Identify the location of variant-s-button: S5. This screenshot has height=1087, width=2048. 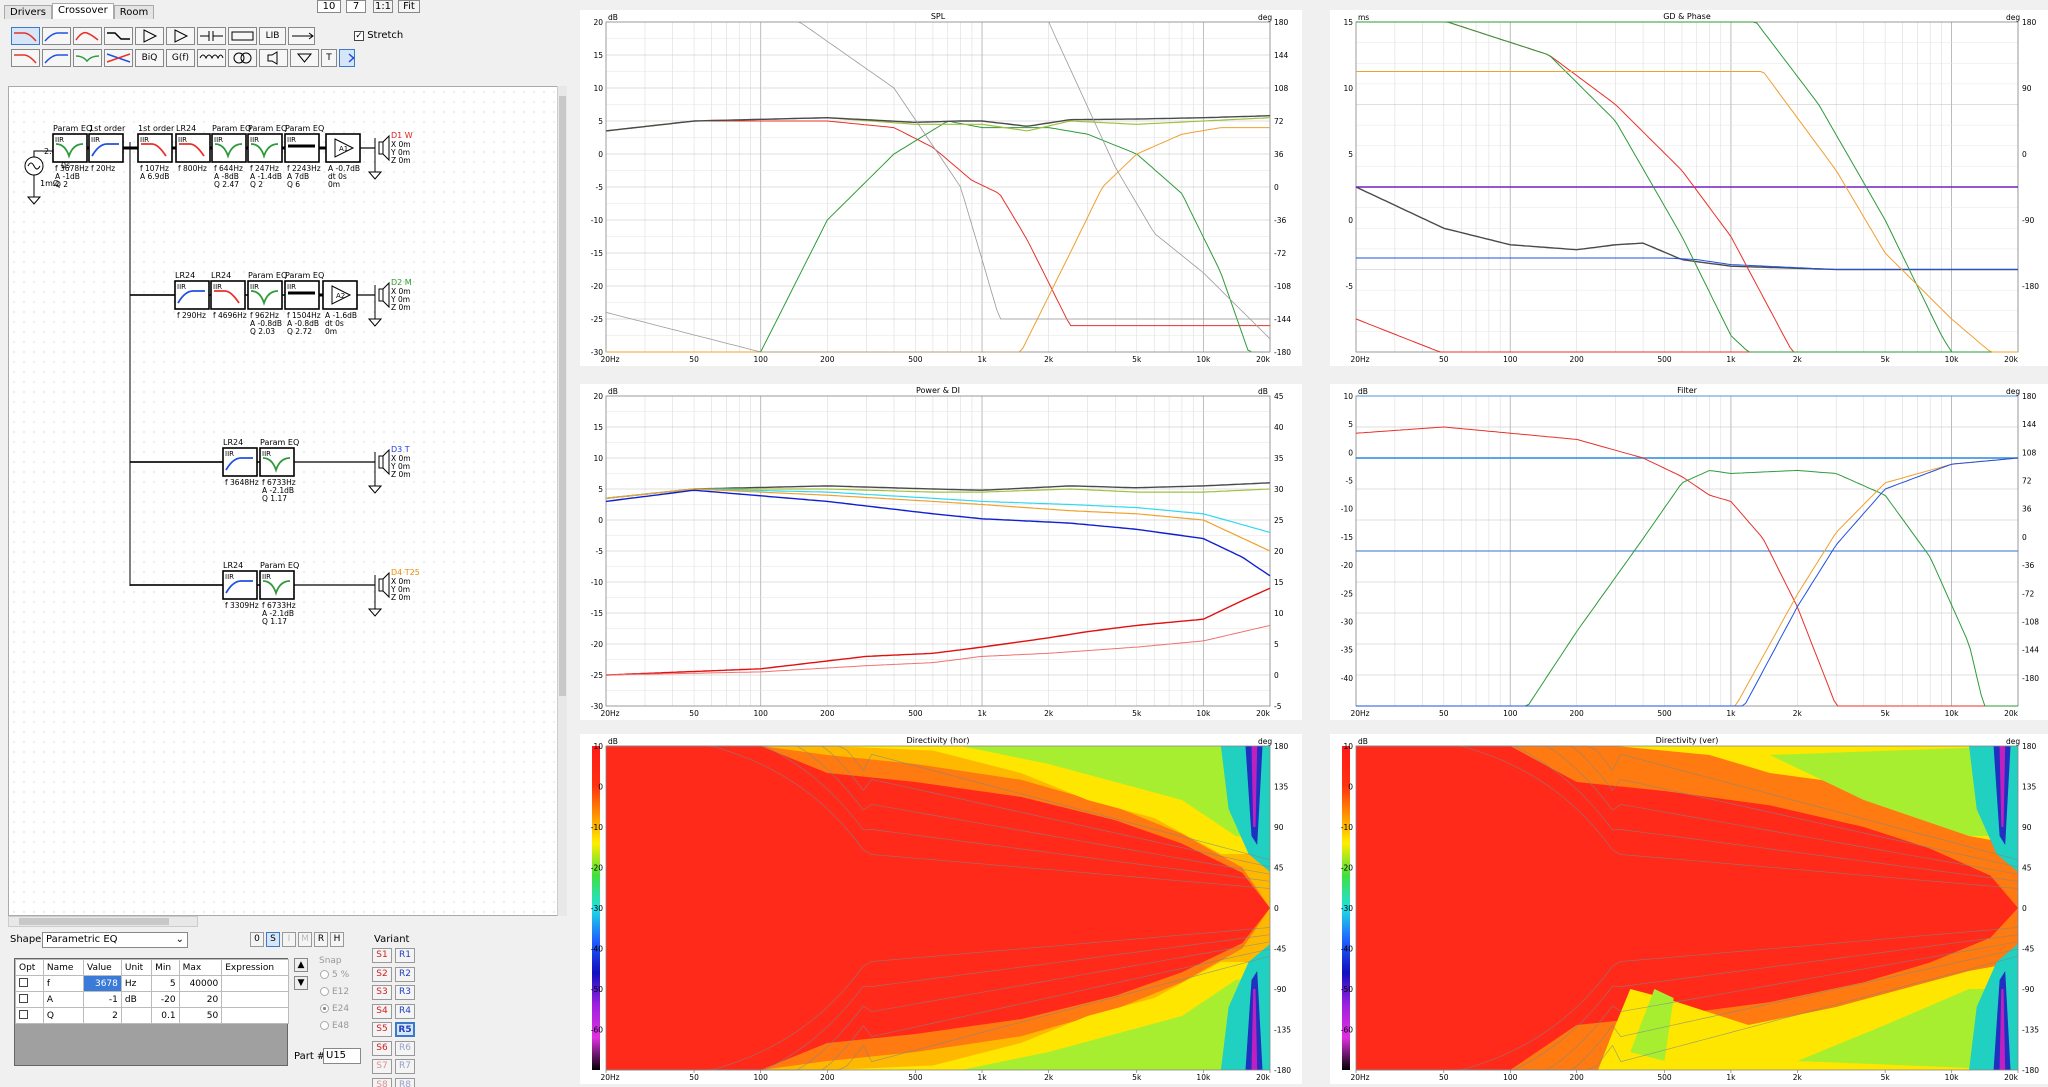
(382, 1029).